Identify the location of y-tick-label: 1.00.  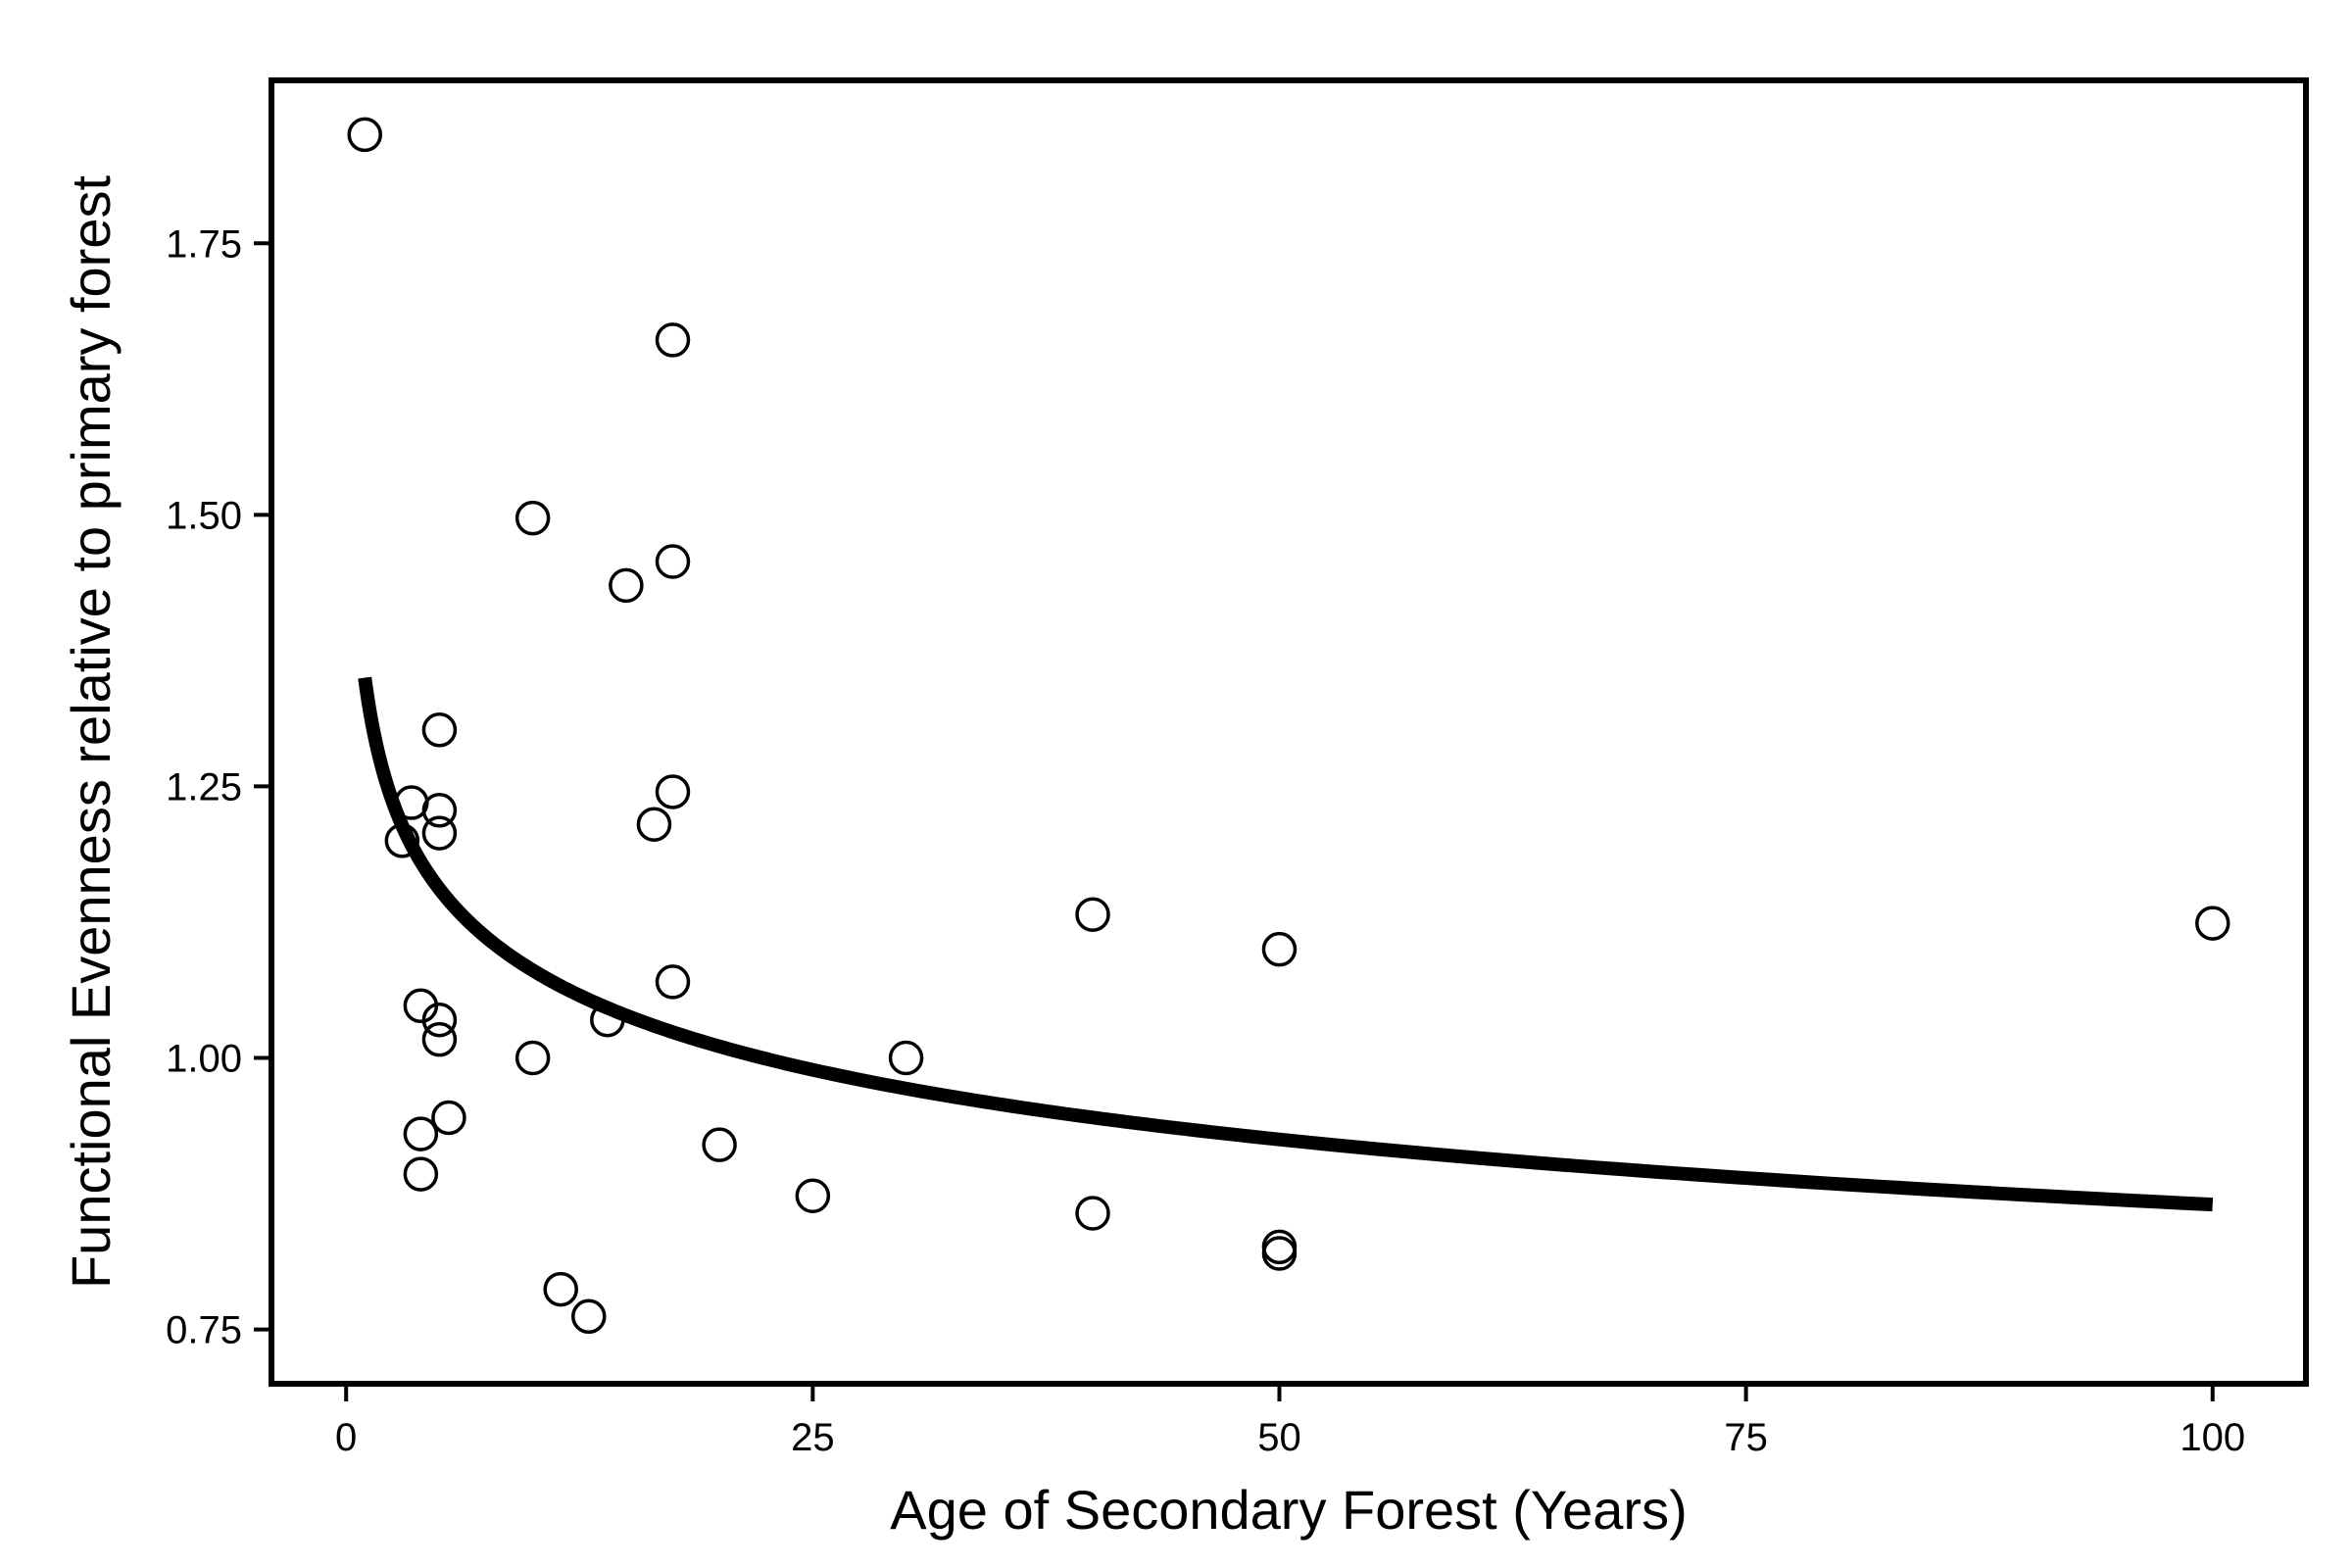
(204, 1059).